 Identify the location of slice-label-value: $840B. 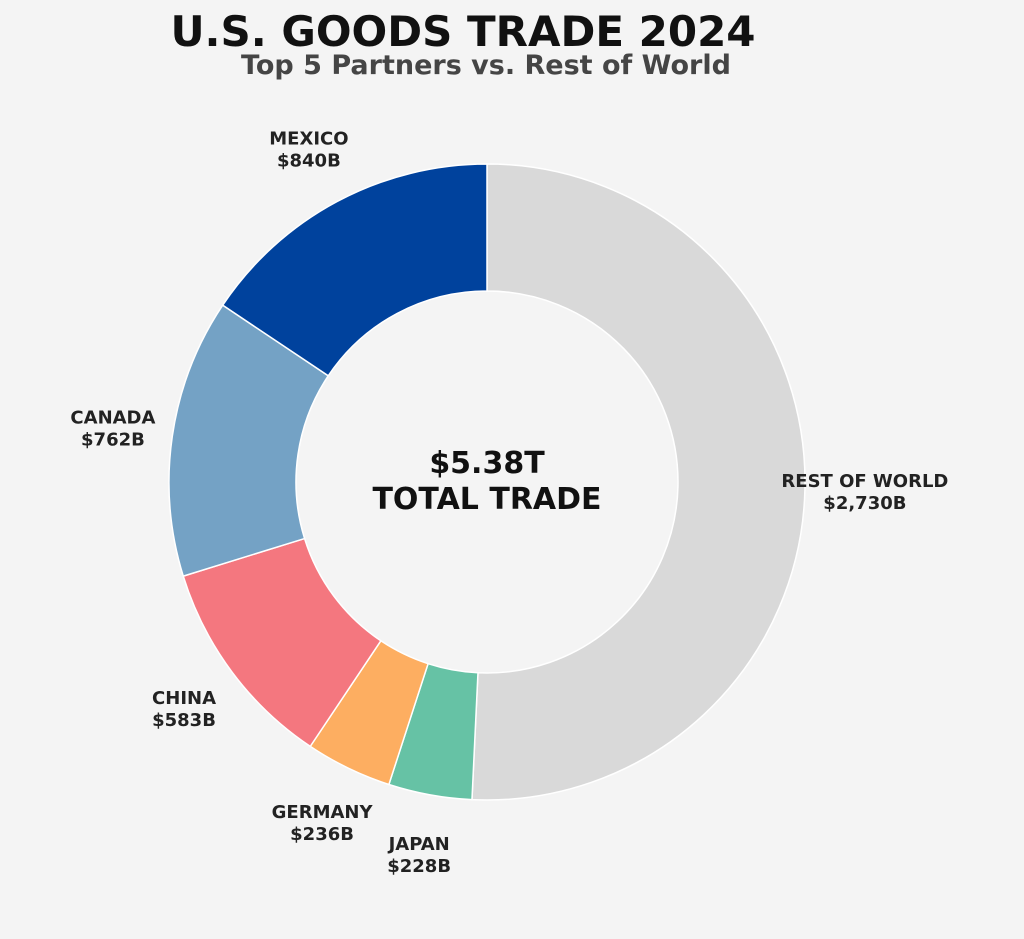
(309, 161).